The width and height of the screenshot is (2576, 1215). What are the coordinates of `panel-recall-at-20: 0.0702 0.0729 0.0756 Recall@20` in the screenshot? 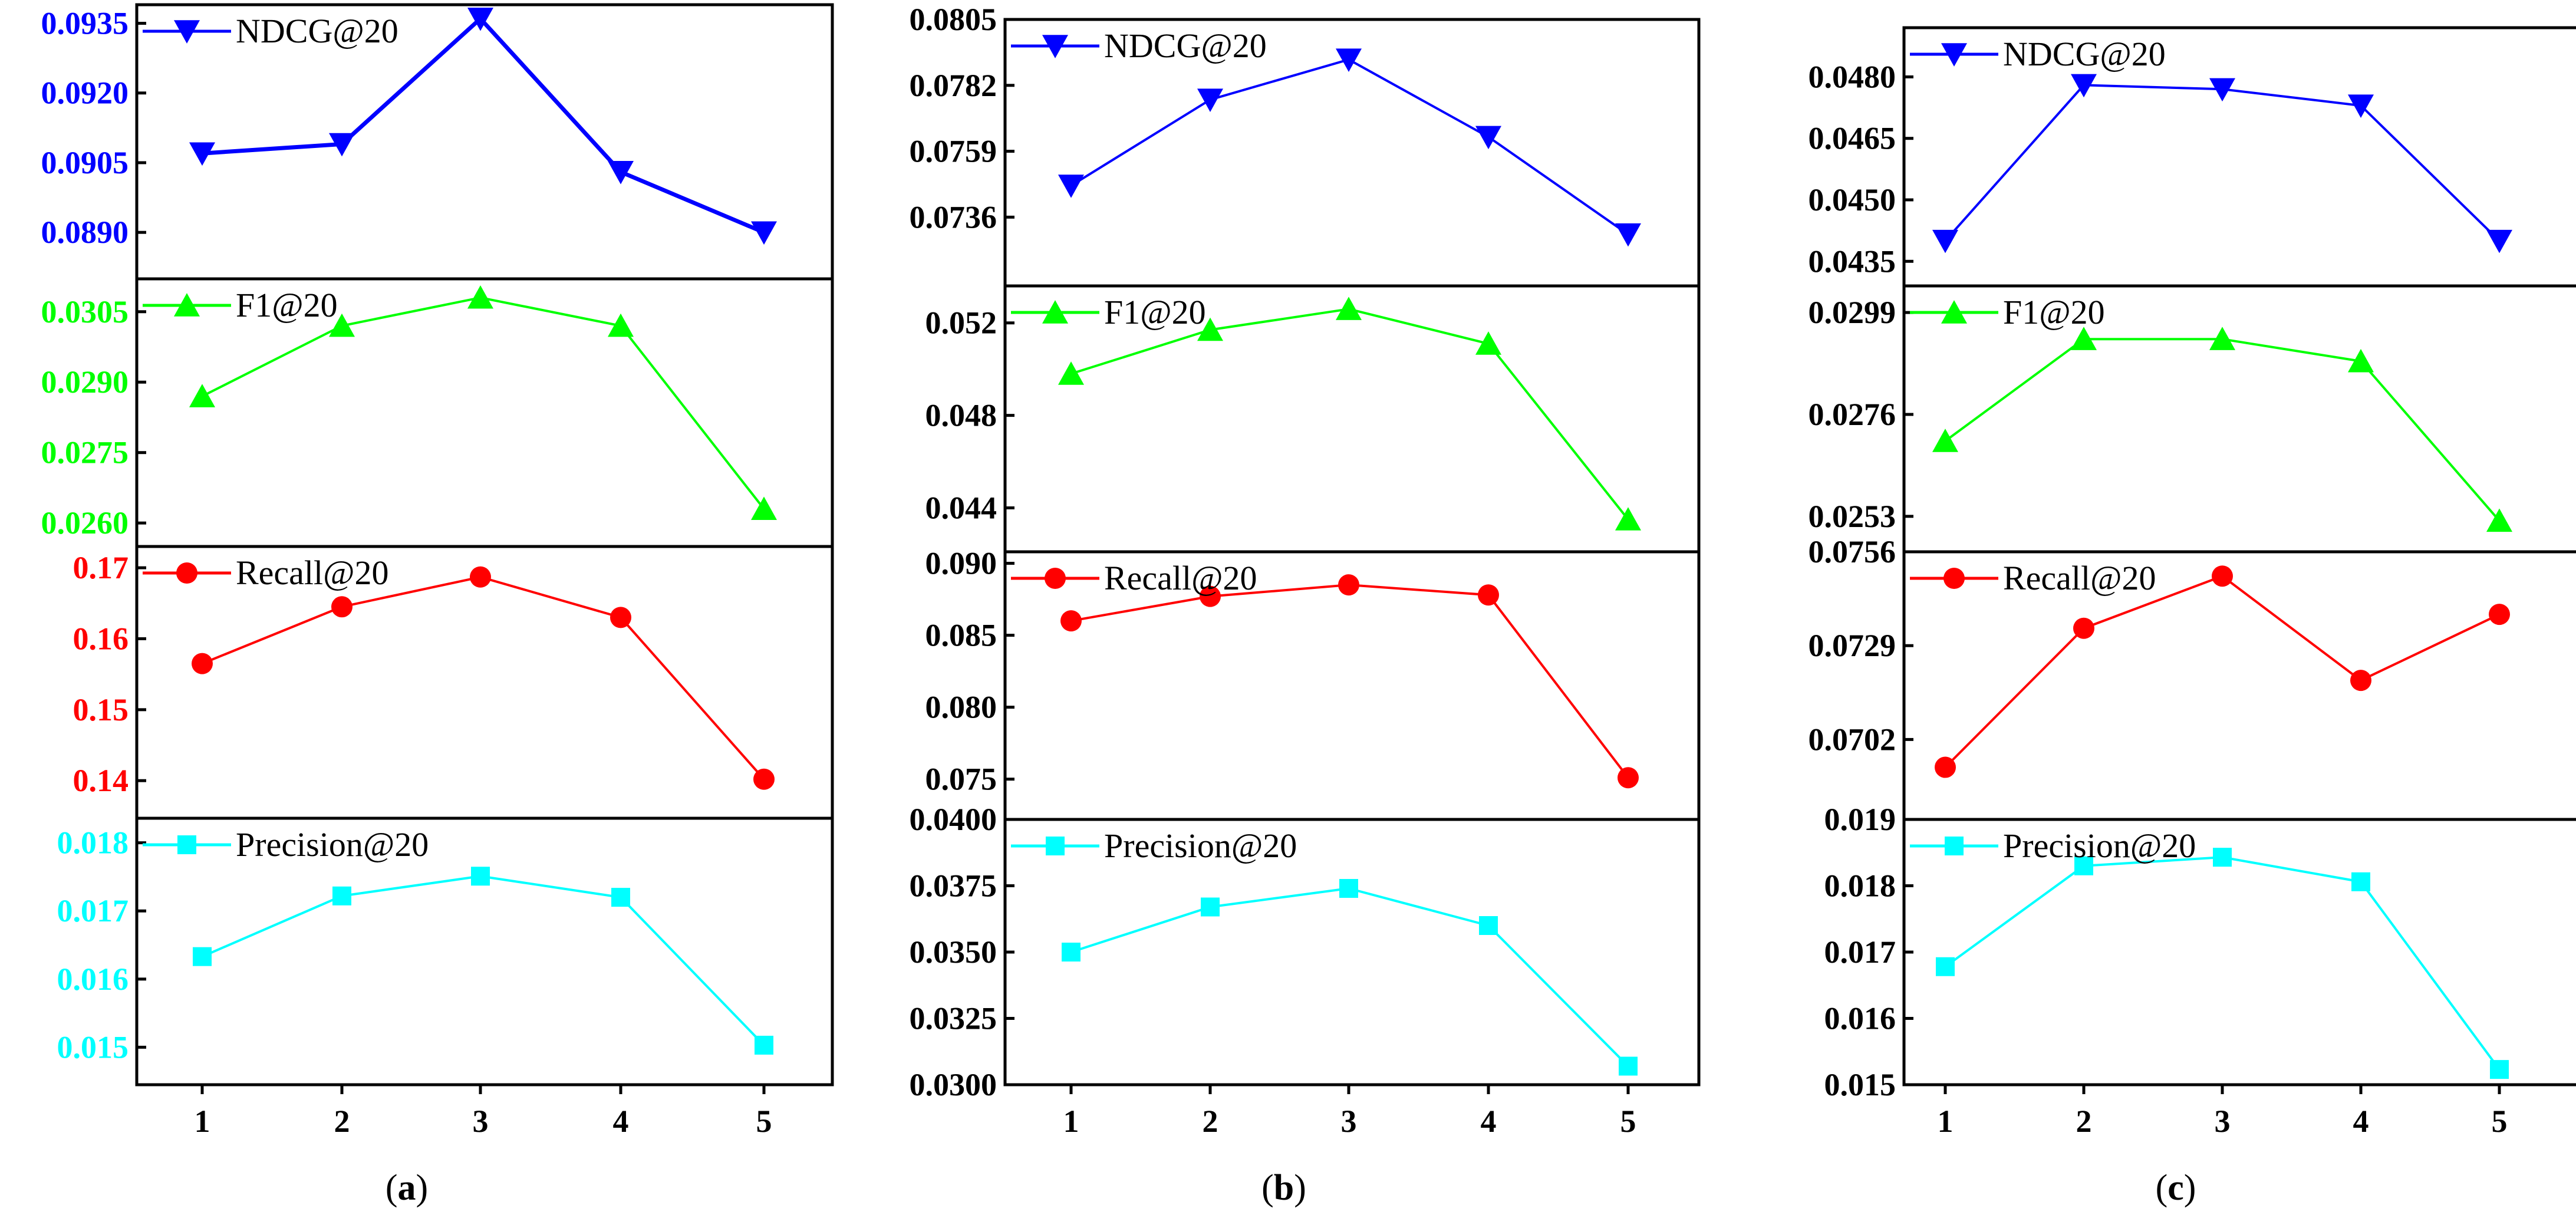 It's located at (2192, 656).